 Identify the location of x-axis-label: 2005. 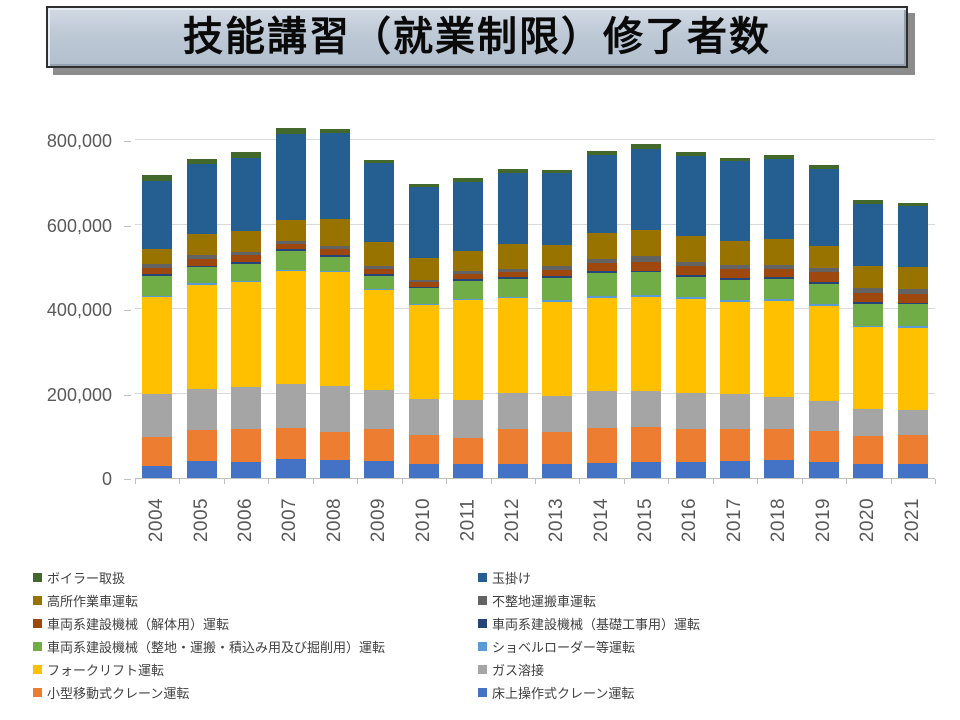
(201, 520).